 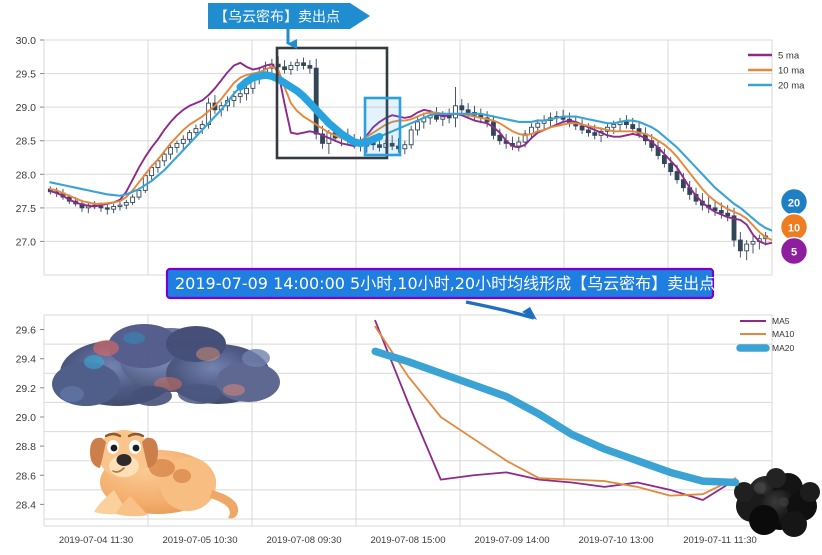 I want to click on legend-label-ma20: MA20, so click(x=783, y=348).